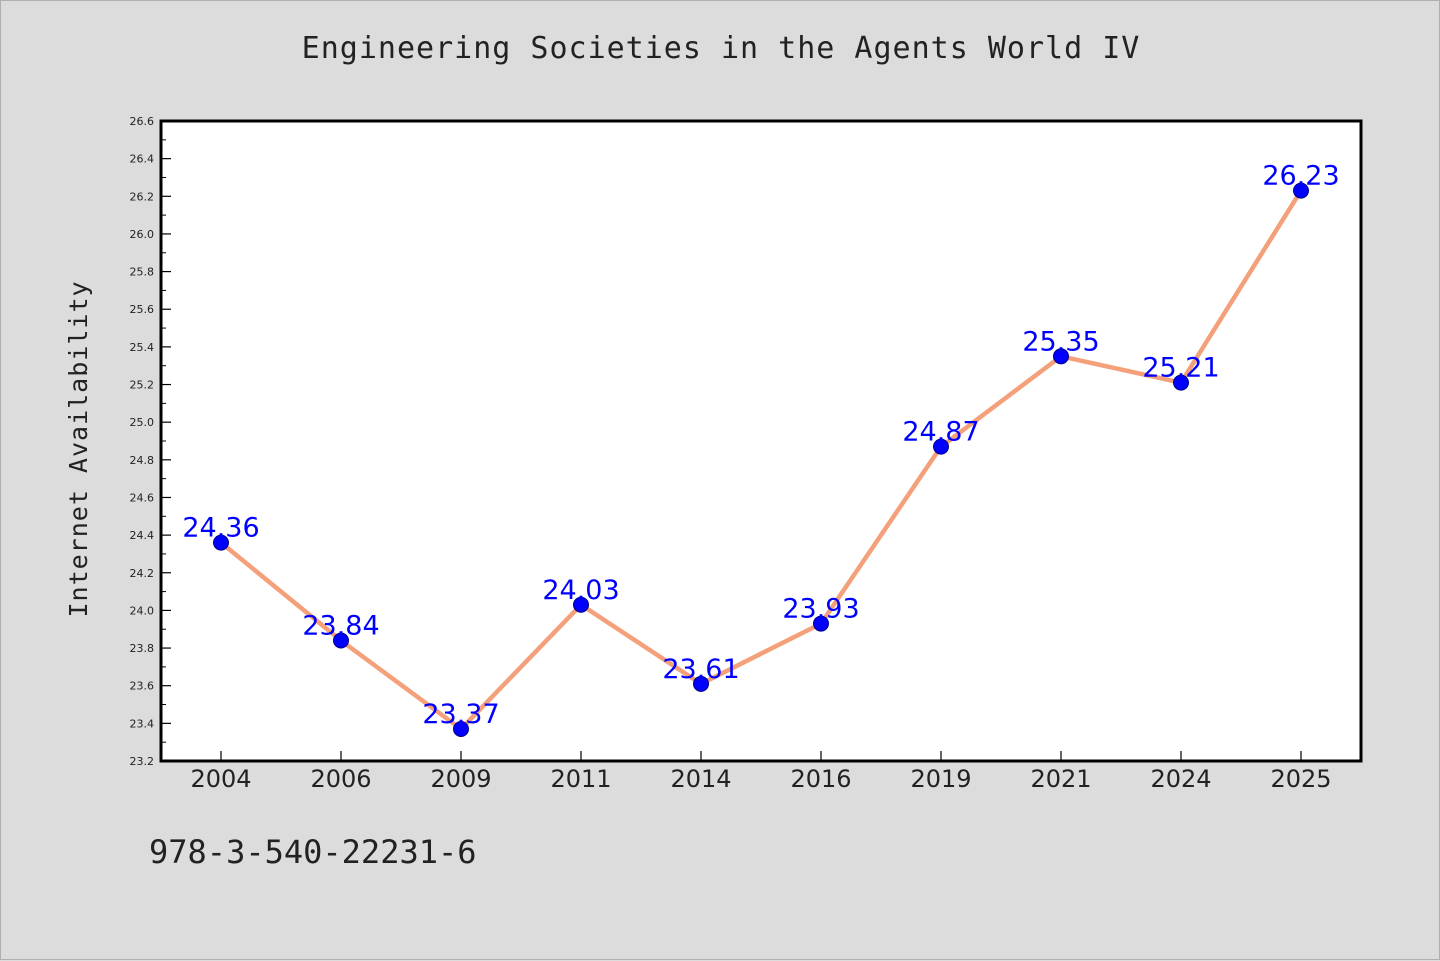 Image resolution: width=1440 pixels, height=961 pixels. Describe the element at coordinates (1060, 779) in the screenshot. I see `x-tick-label: 2021` at that location.